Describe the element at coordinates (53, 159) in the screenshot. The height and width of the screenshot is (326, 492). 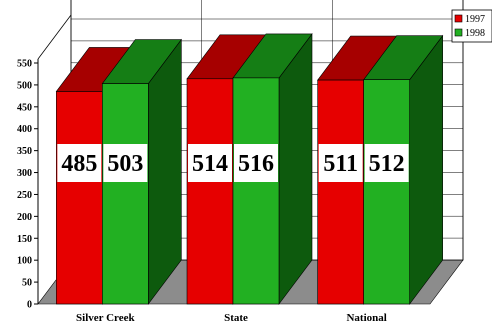
I see `y-axis` at that location.